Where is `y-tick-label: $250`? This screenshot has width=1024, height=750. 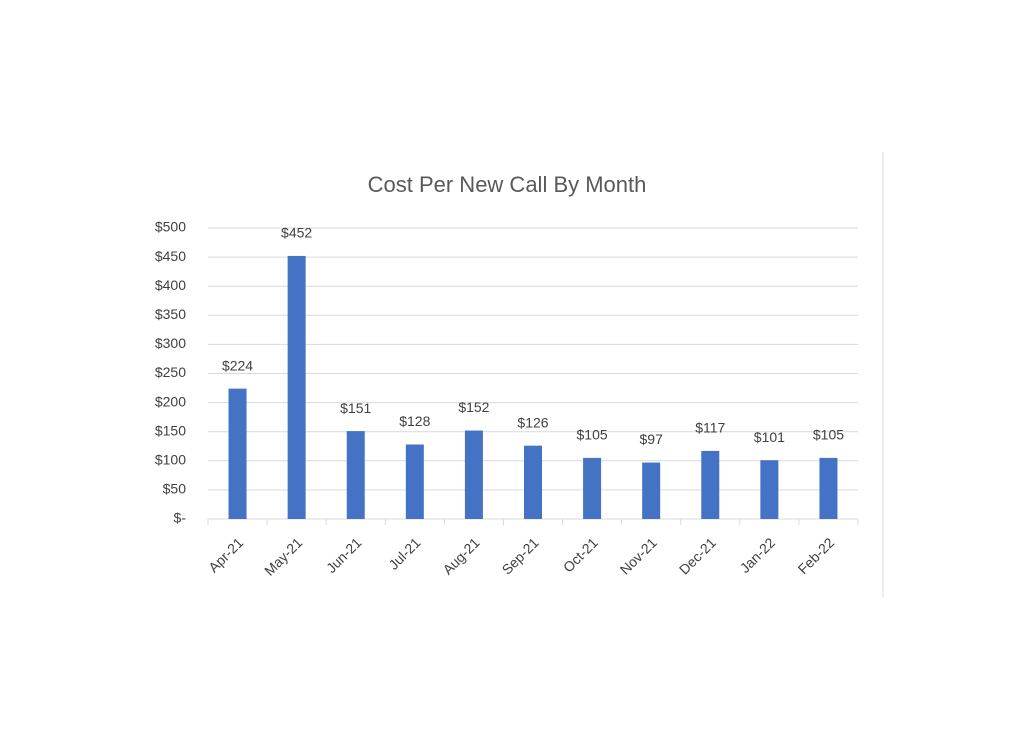
y-tick-label: $250 is located at coordinates (170, 372).